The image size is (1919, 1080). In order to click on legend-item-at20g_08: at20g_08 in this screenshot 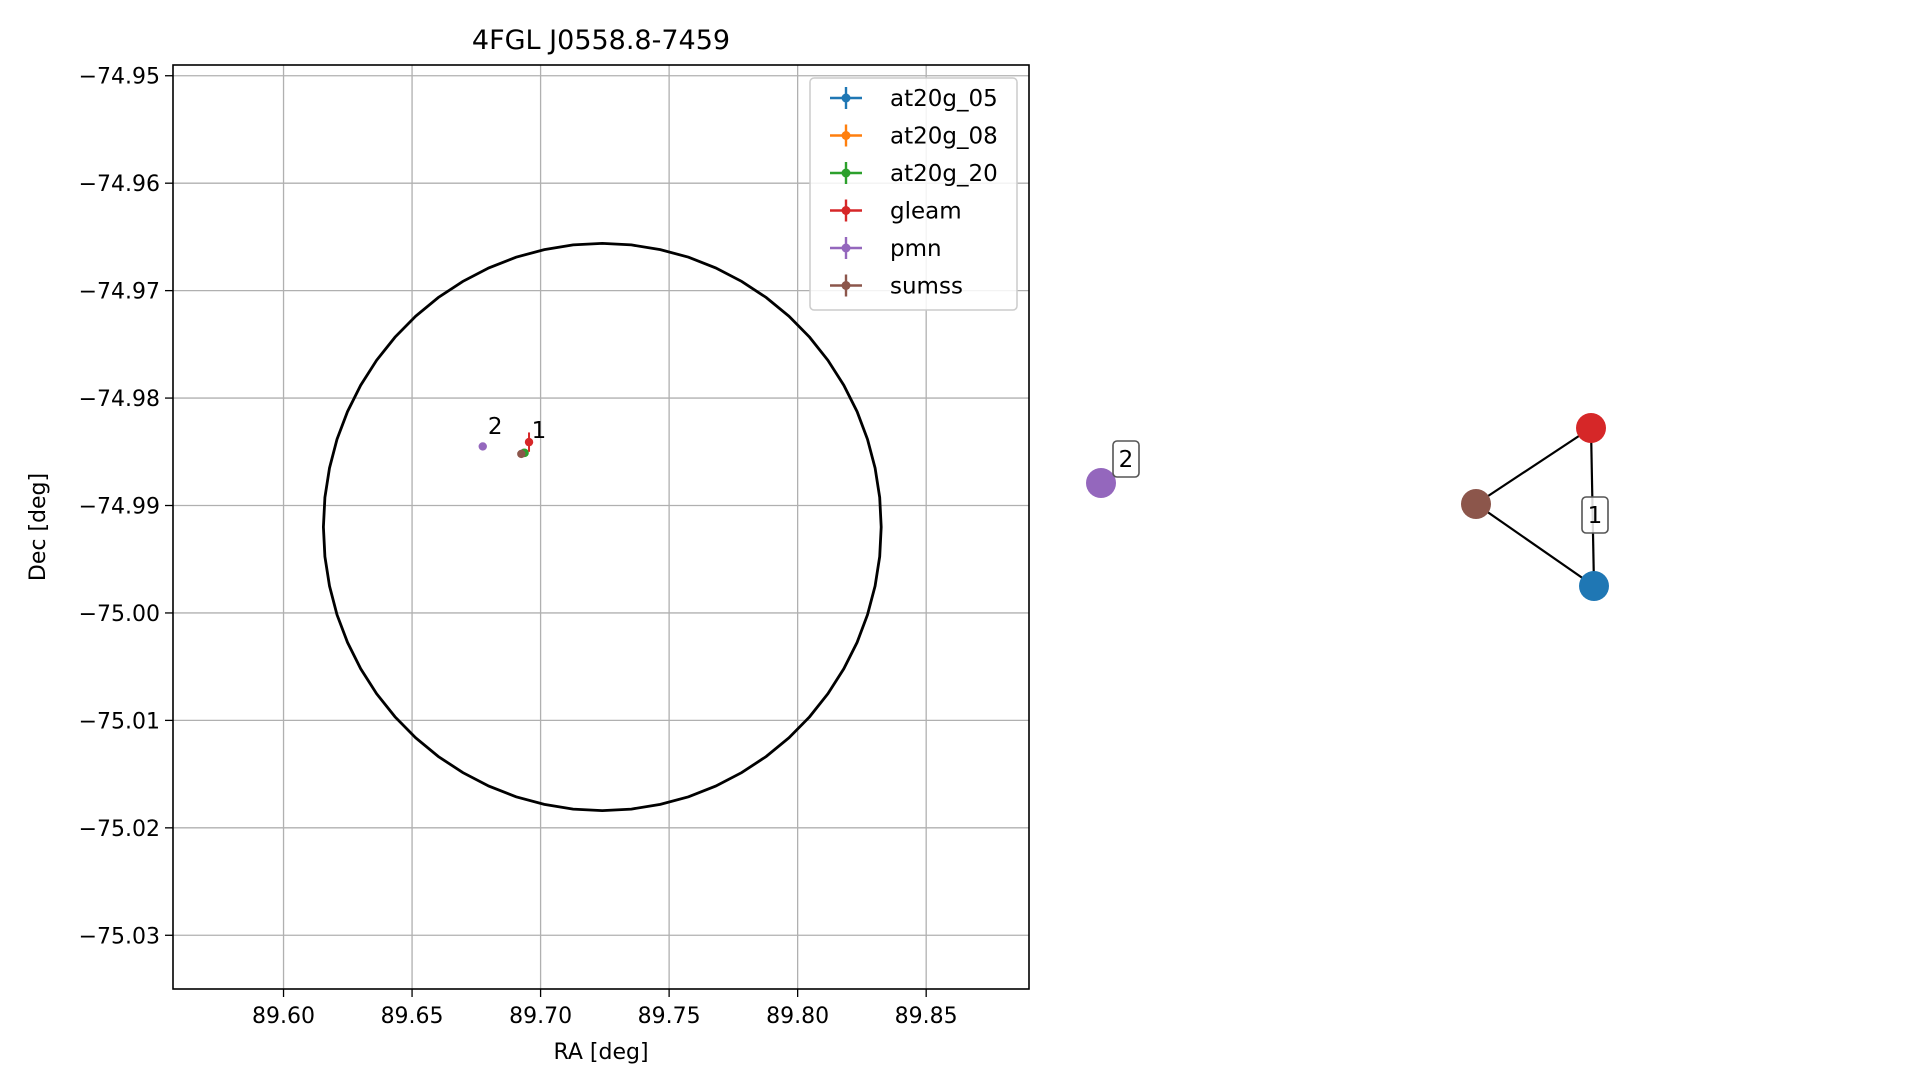, I will do `click(914, 137)`.